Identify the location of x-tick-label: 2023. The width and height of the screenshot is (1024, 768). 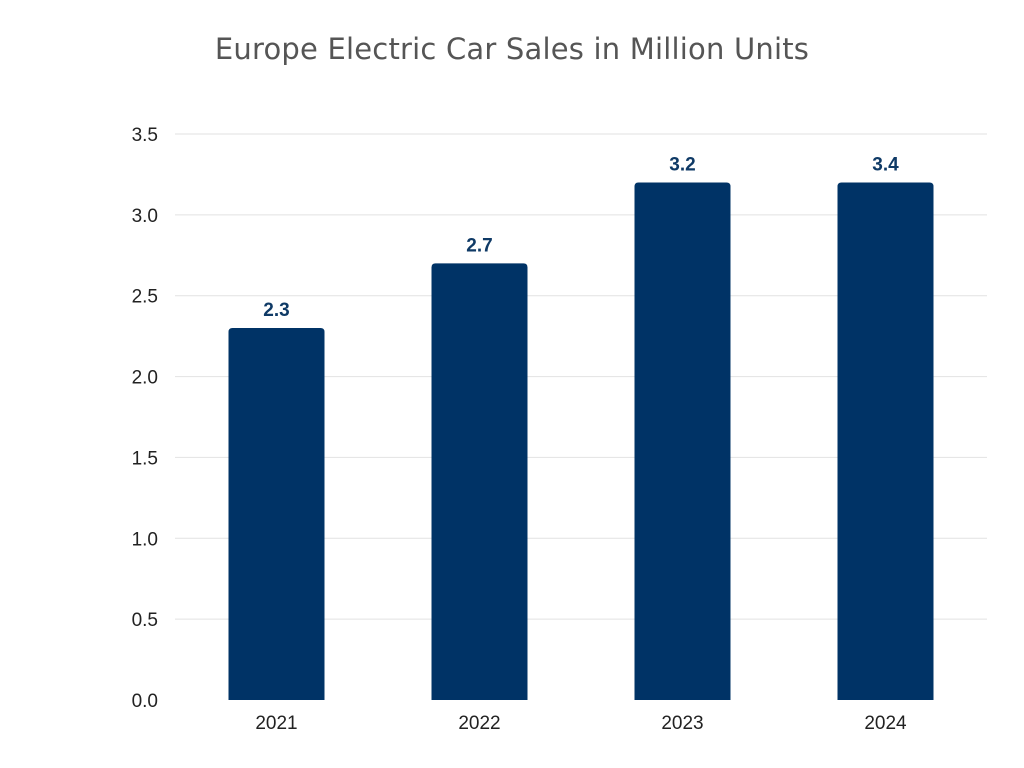
(682, 723).